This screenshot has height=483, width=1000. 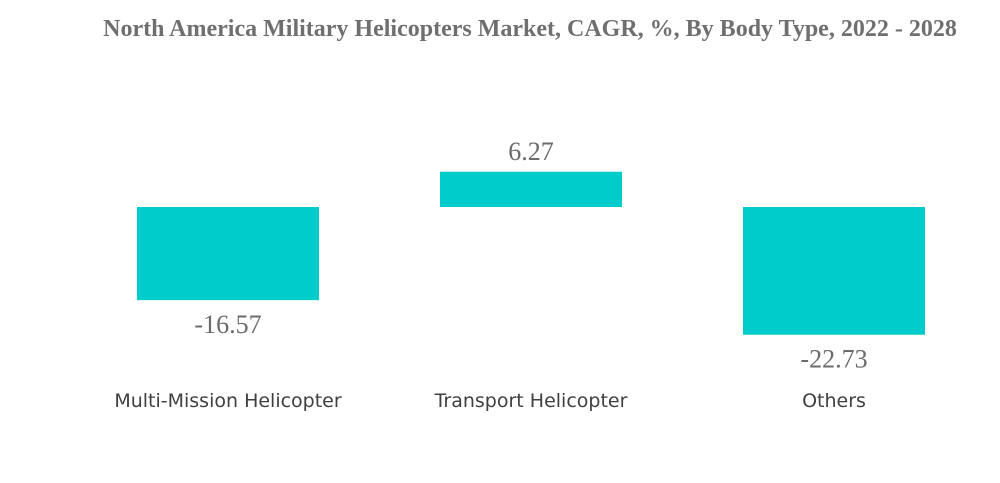 I want to click on category-label-transport-helicopter: Transport Helicopter, so click(x=531, y=401).